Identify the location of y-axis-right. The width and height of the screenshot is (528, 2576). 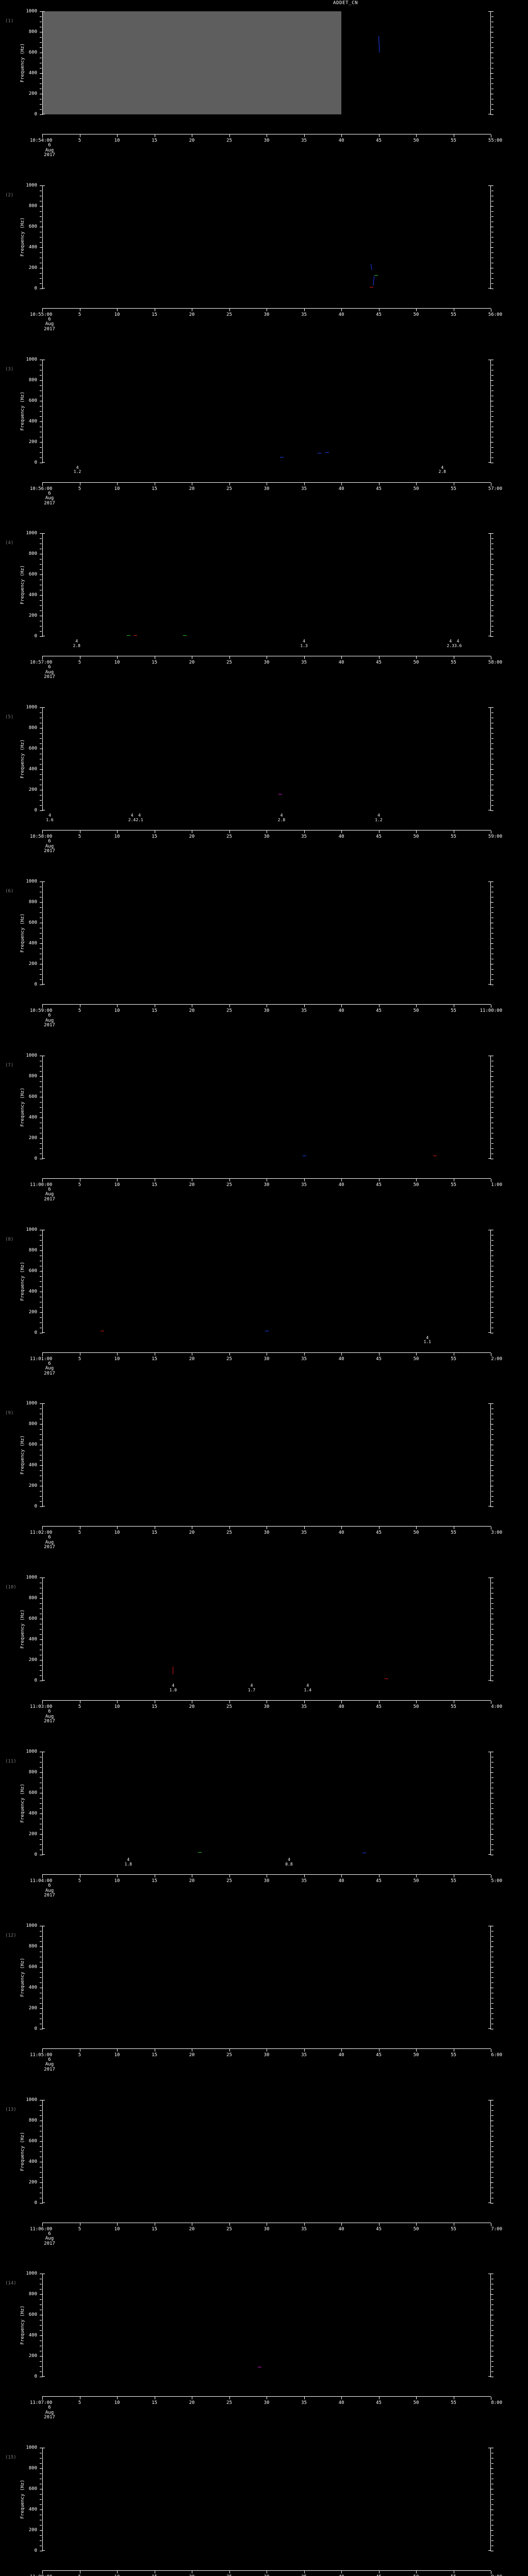
(490, 1977).